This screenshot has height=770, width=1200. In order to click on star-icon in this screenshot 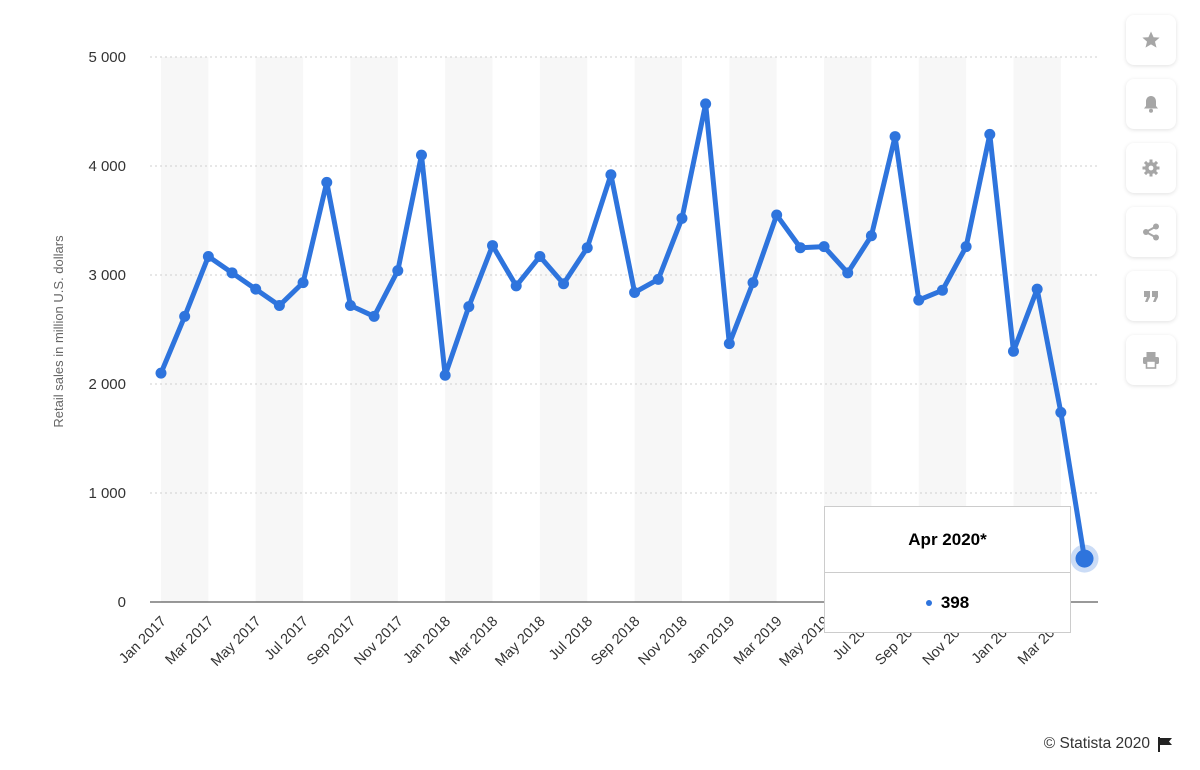, I will do `click(1151, 39)`.